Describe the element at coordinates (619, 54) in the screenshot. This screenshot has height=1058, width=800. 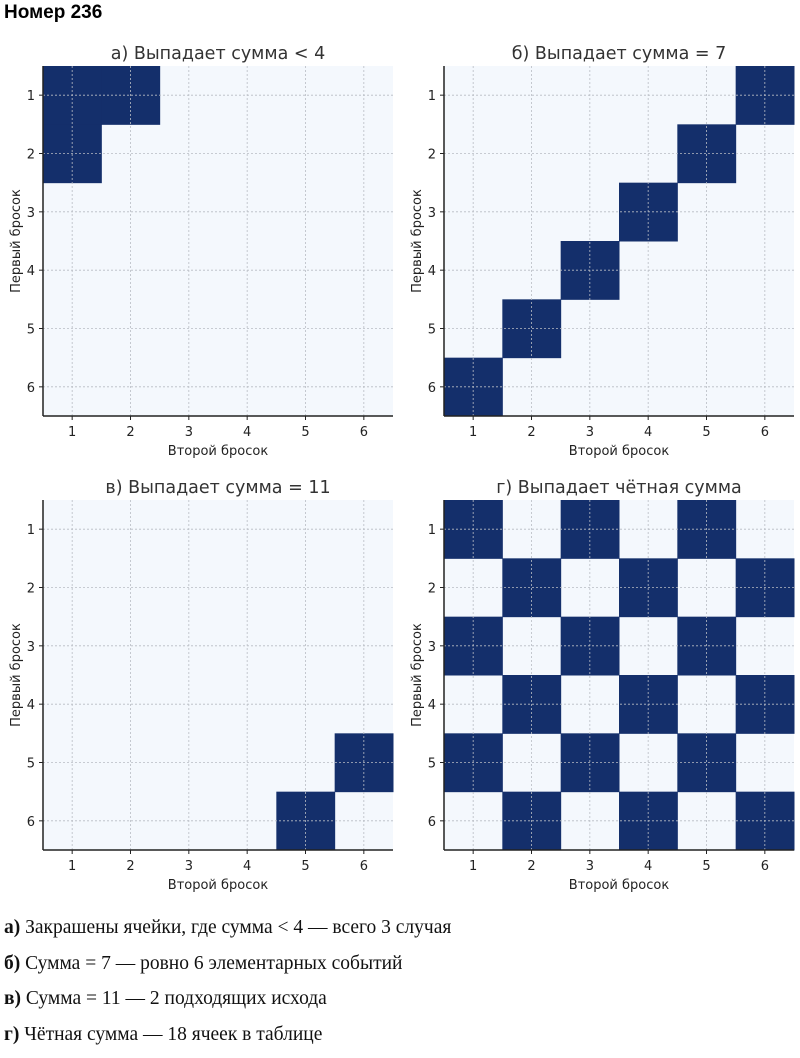
I see `chart-title: б) Выпадает сумма = 7` at that location.